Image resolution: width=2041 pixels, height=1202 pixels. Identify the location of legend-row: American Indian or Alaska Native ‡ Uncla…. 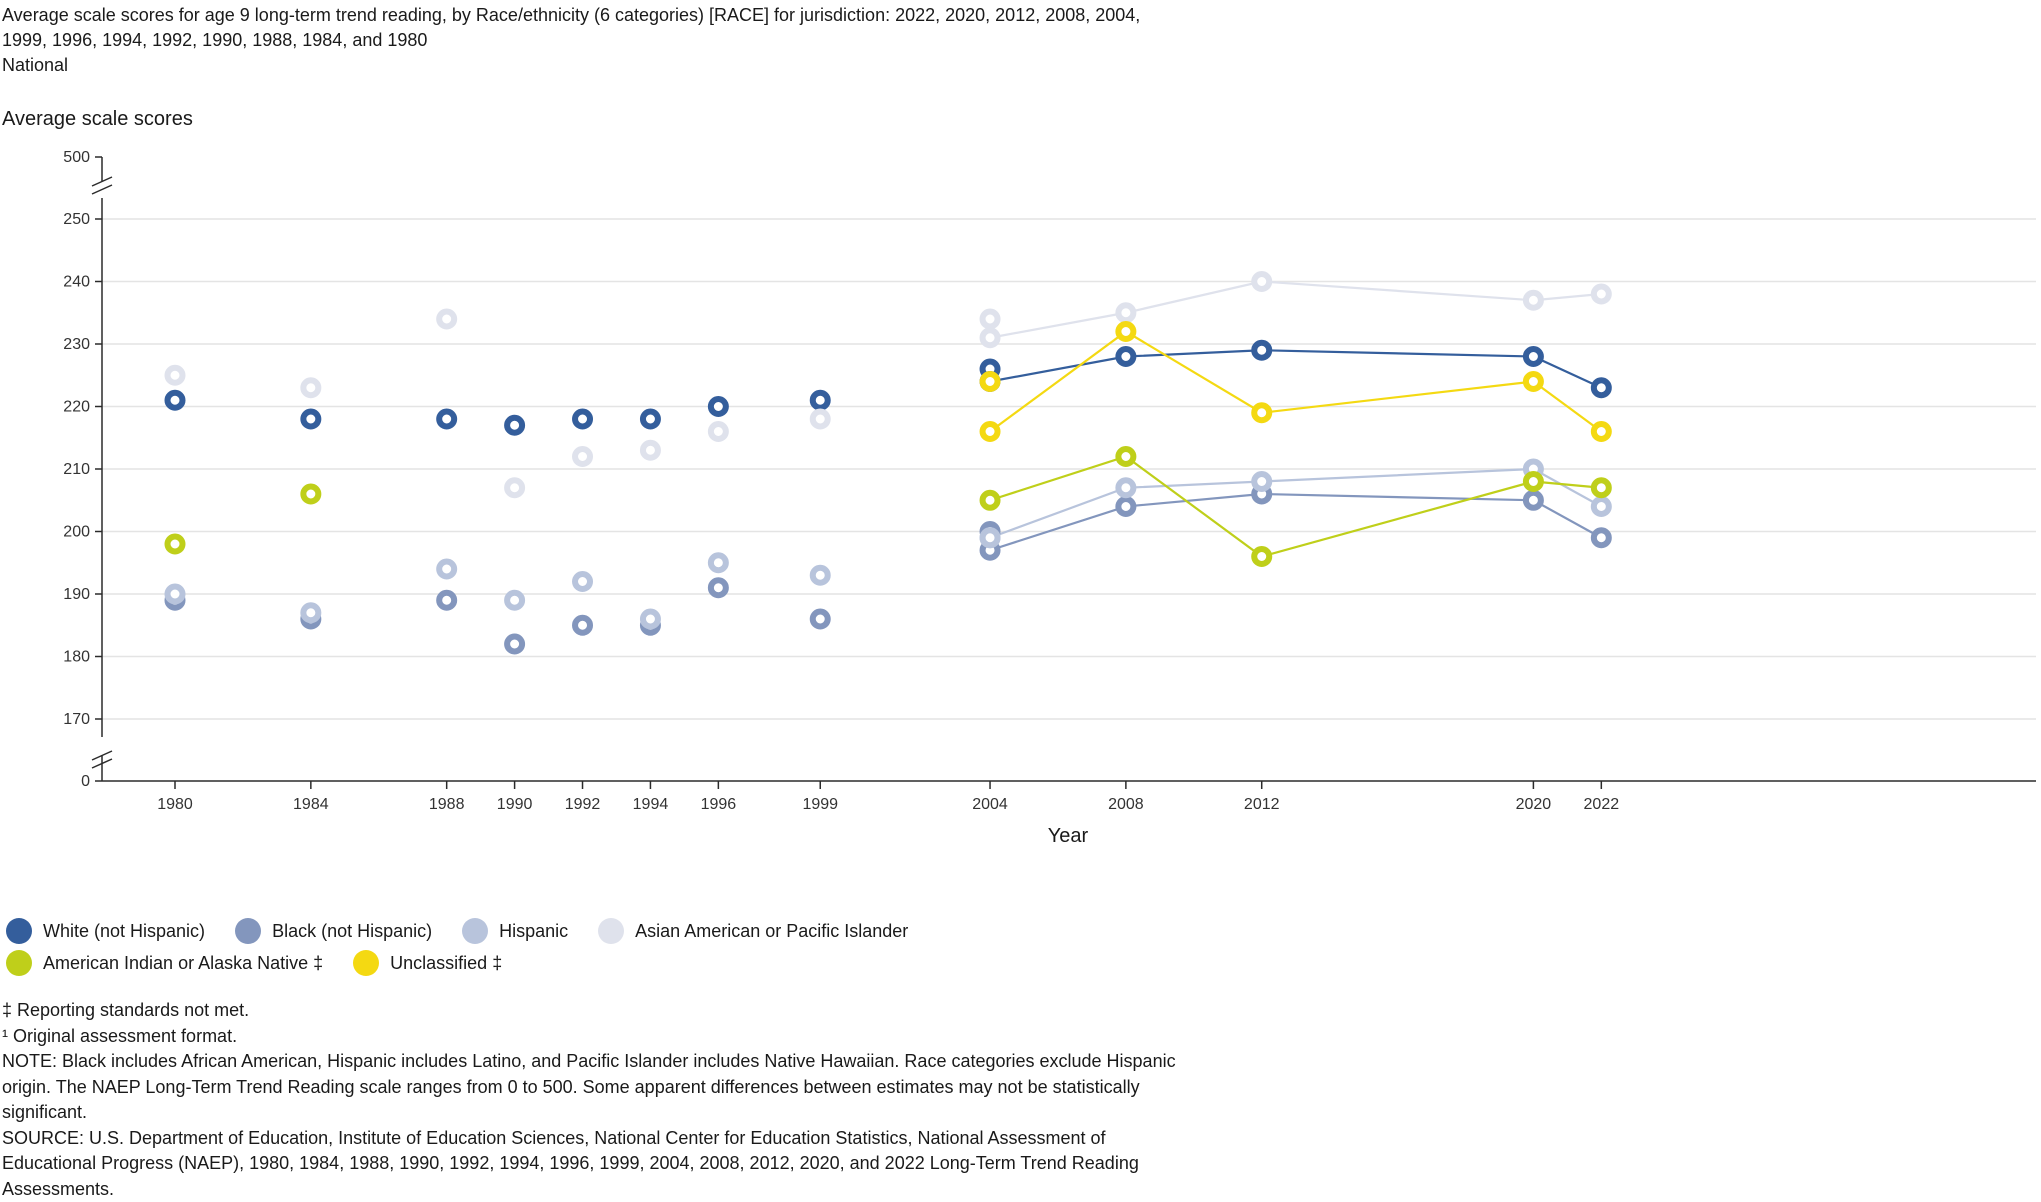
(472, 963).